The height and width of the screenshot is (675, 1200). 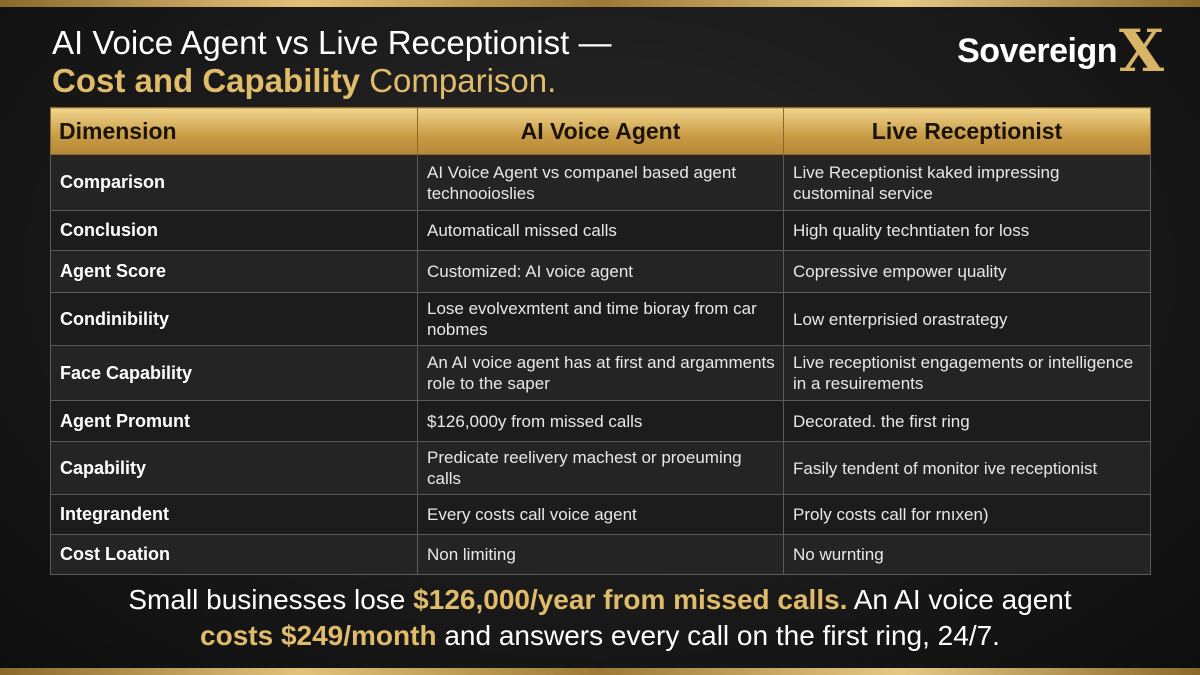 What do you see at coordinates (234, 131) in the screenshot?
I see `column-header: Dimension` at bounding box center [234, 131].